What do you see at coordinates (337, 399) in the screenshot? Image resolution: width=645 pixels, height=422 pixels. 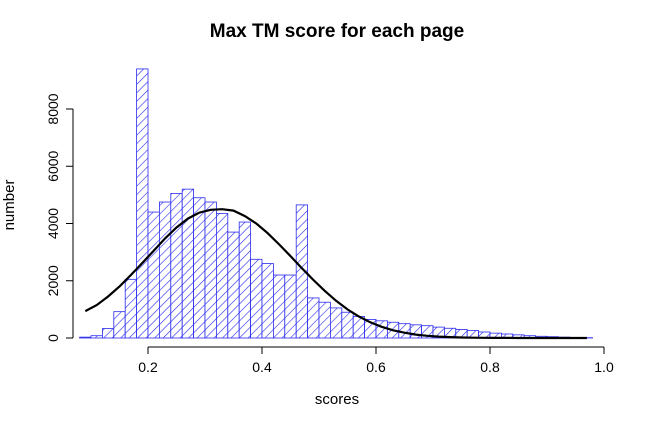 I see `x-axis-label: scores` at bounding box center [337, 399].